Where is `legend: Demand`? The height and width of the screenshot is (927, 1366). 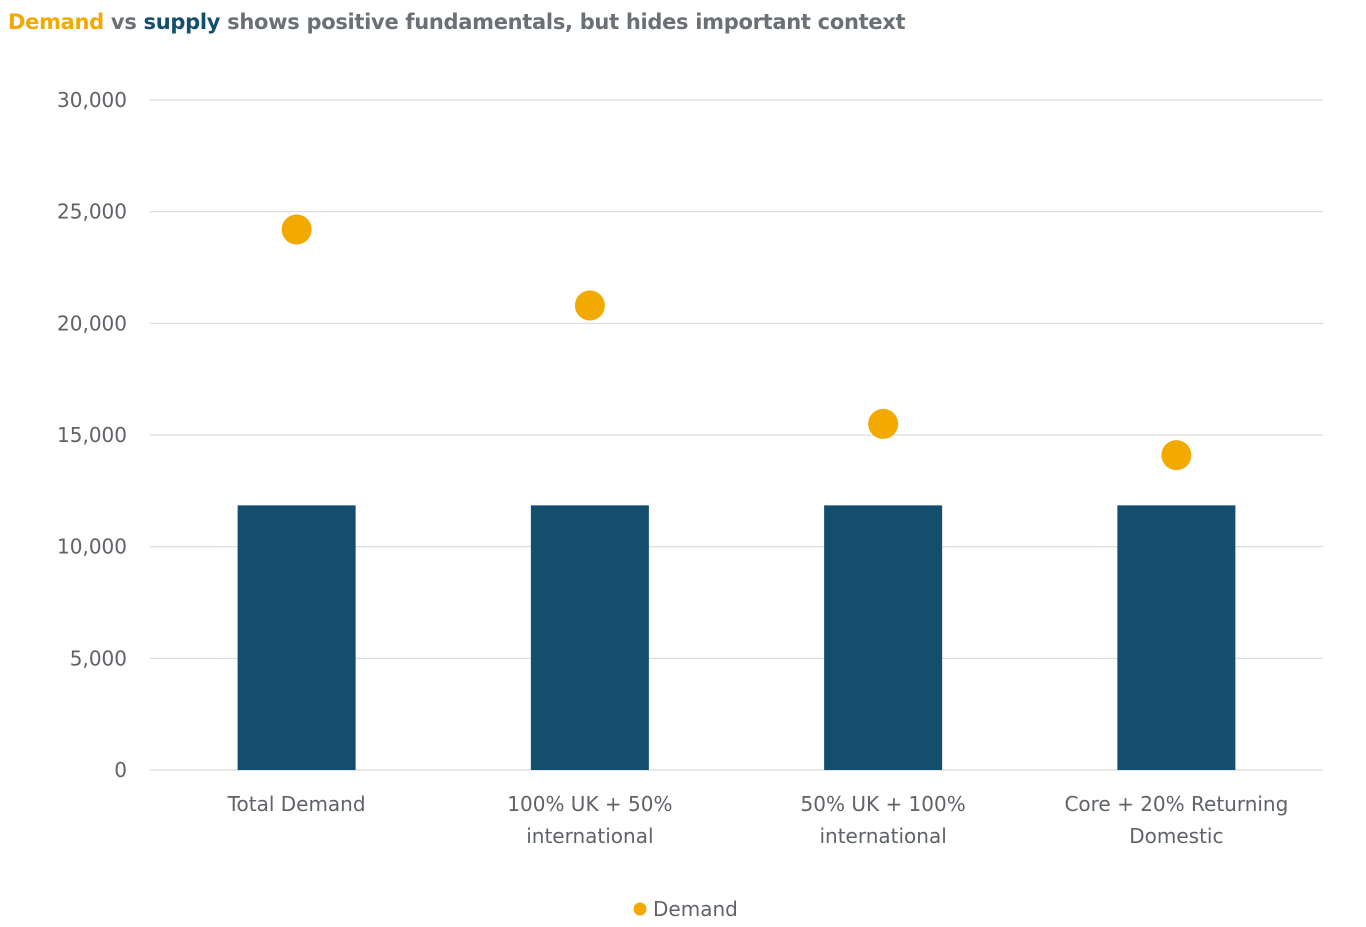 legend: Demand is located at coordinates (685, 909).